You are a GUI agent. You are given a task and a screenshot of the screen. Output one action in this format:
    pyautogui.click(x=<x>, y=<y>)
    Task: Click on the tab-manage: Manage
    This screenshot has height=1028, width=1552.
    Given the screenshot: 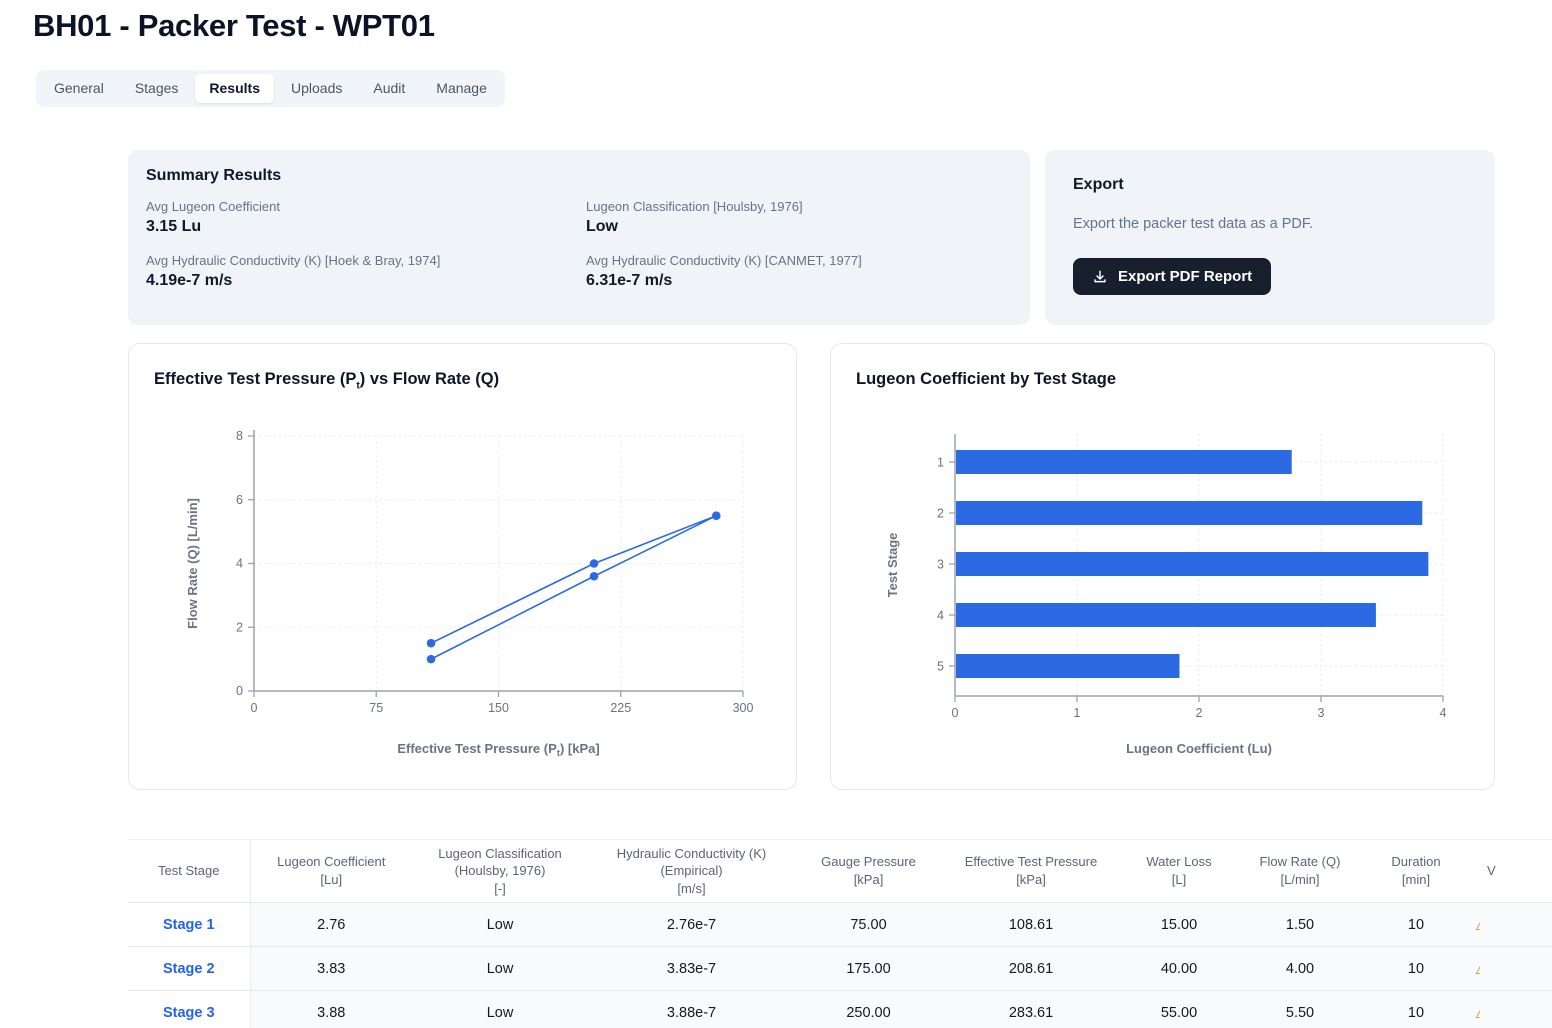 What is the action you would take?
    pyautogui.click(x=461, y=88)
    